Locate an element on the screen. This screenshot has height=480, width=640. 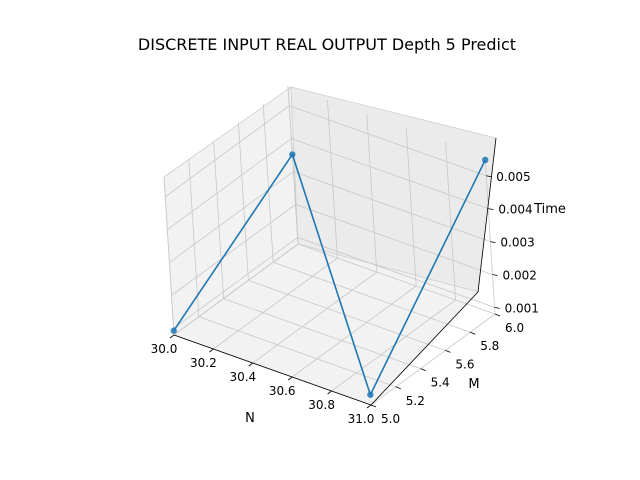
z-axis-label: Time is located at coordinates (549, 209).